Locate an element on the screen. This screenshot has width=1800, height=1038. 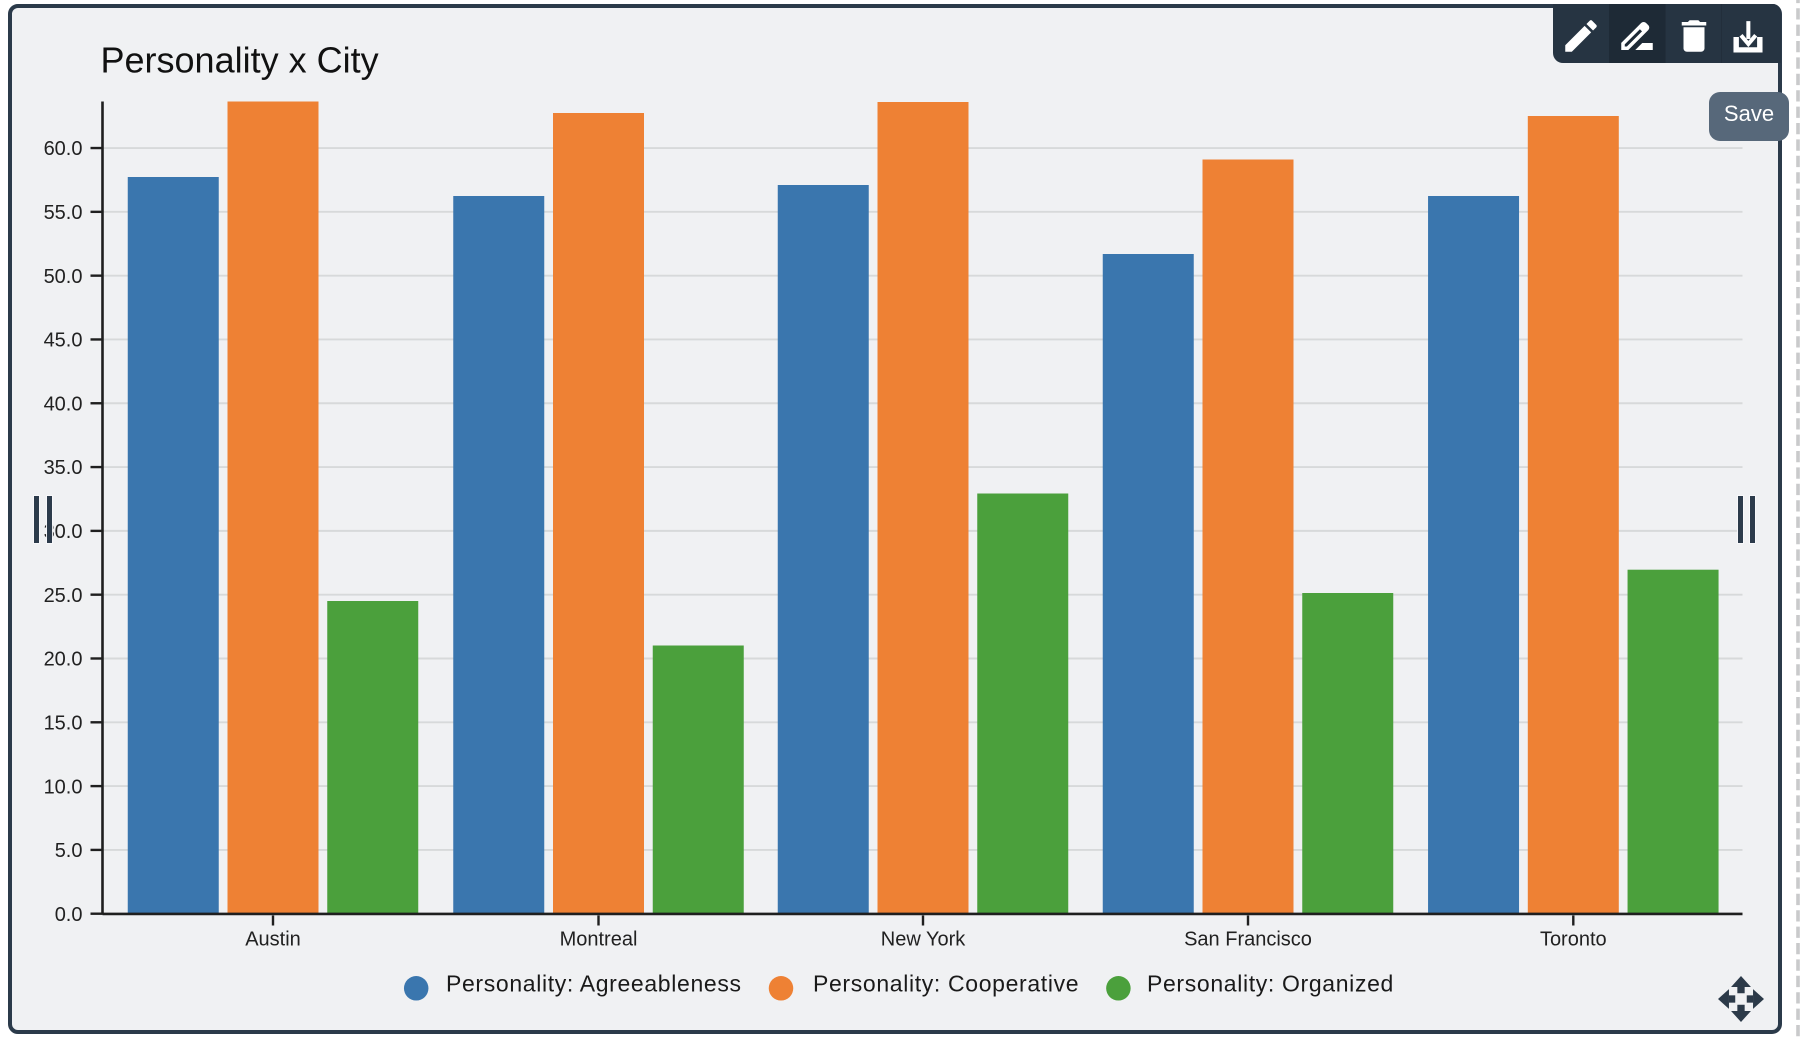
svg-text: 55.0 is located at coordinates (63, 213).